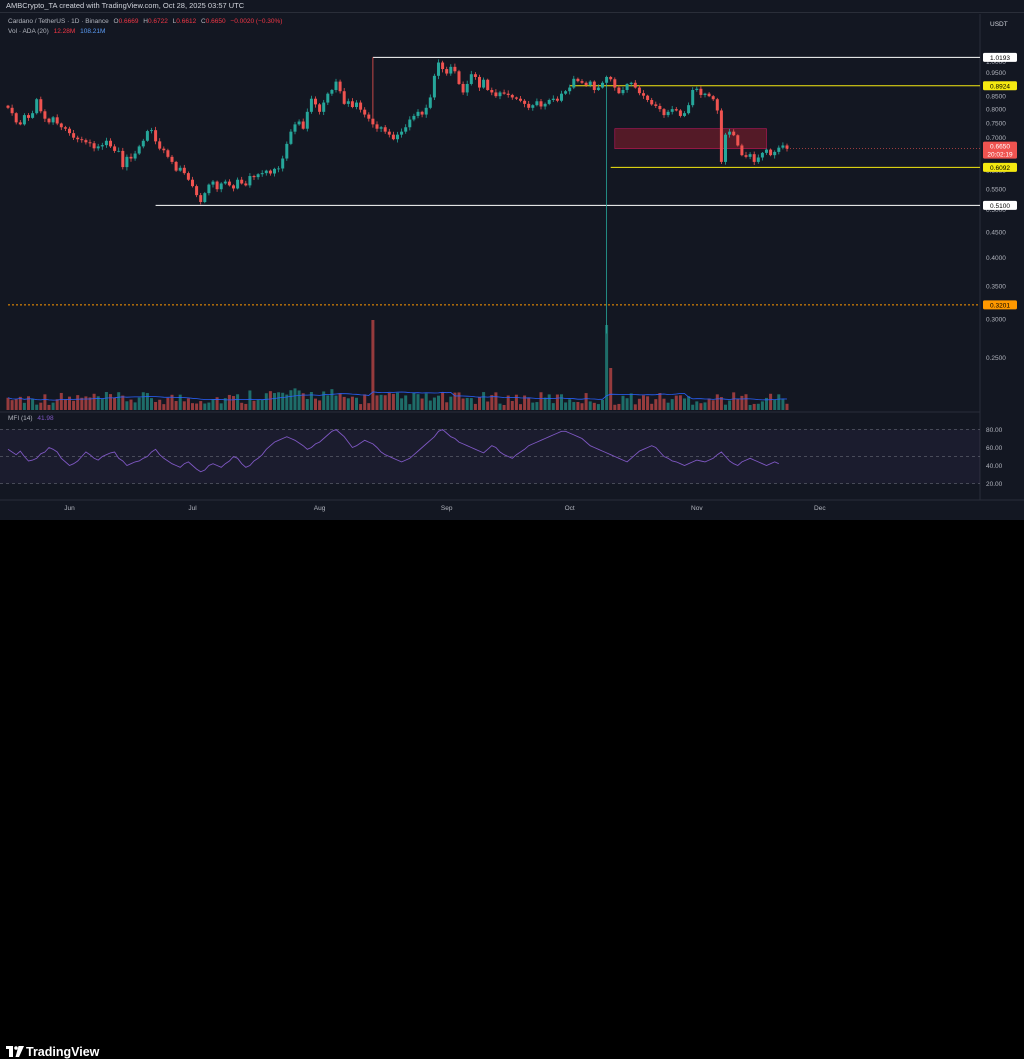 The image size is (1024, 1059). What do you see at coordinates (994, 448) in the screenshot?
I see `mfi-tick-label: 60.00` at bounding box center [994, 448].